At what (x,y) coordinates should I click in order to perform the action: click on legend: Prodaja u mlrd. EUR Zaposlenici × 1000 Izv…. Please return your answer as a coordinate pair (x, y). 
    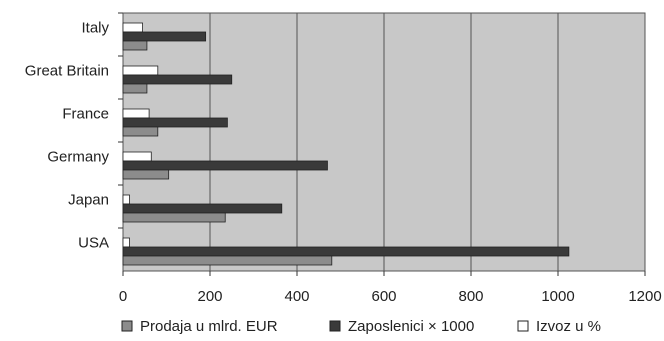
    Looking at the image, I should click on (361, 326).